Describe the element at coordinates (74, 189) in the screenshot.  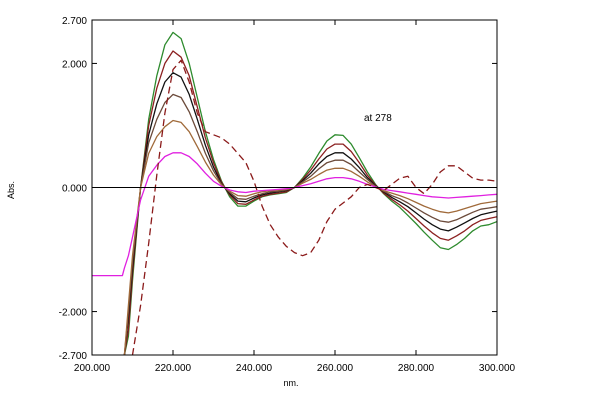
I see `y-tick-label: 0.000` at that location.